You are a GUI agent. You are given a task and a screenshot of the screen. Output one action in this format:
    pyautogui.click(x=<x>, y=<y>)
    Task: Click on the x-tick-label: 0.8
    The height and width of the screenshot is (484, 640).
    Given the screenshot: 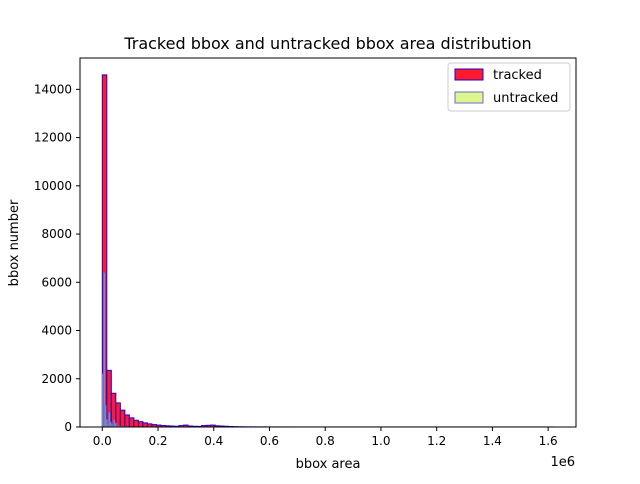 What is the action you would take?
    pyautogui.click(x=325, y=441)
    